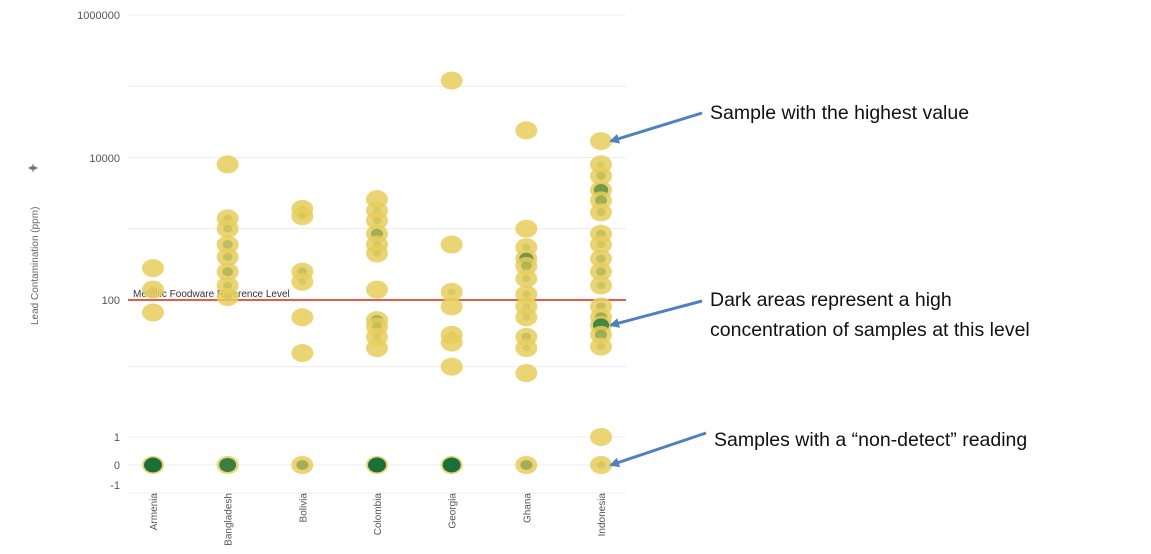  What do you see at coordinates (870, 330) in the screenshot?
I see `annotation-text: concentration of samples at this level` at bounding box center [870, 330].